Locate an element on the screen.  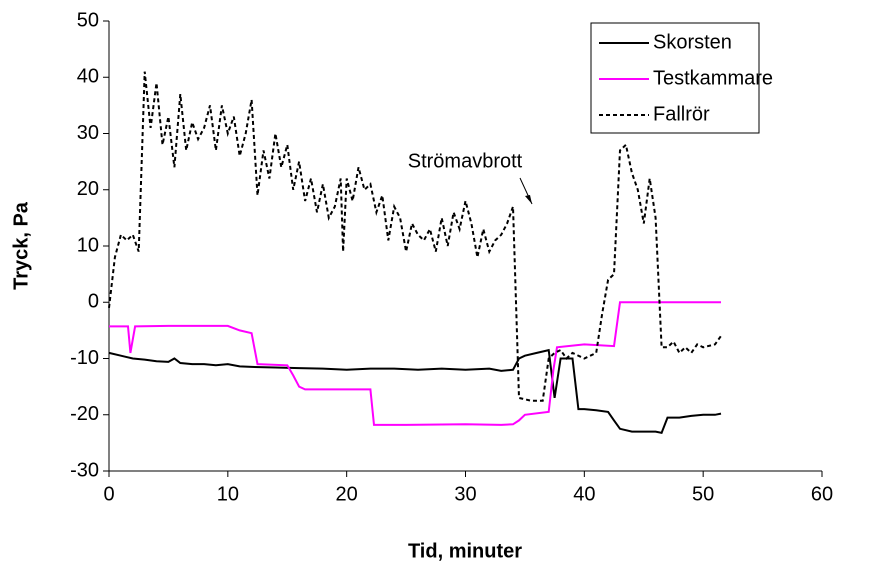
y-tick-label: -10 is located at coordinates (84, 358).